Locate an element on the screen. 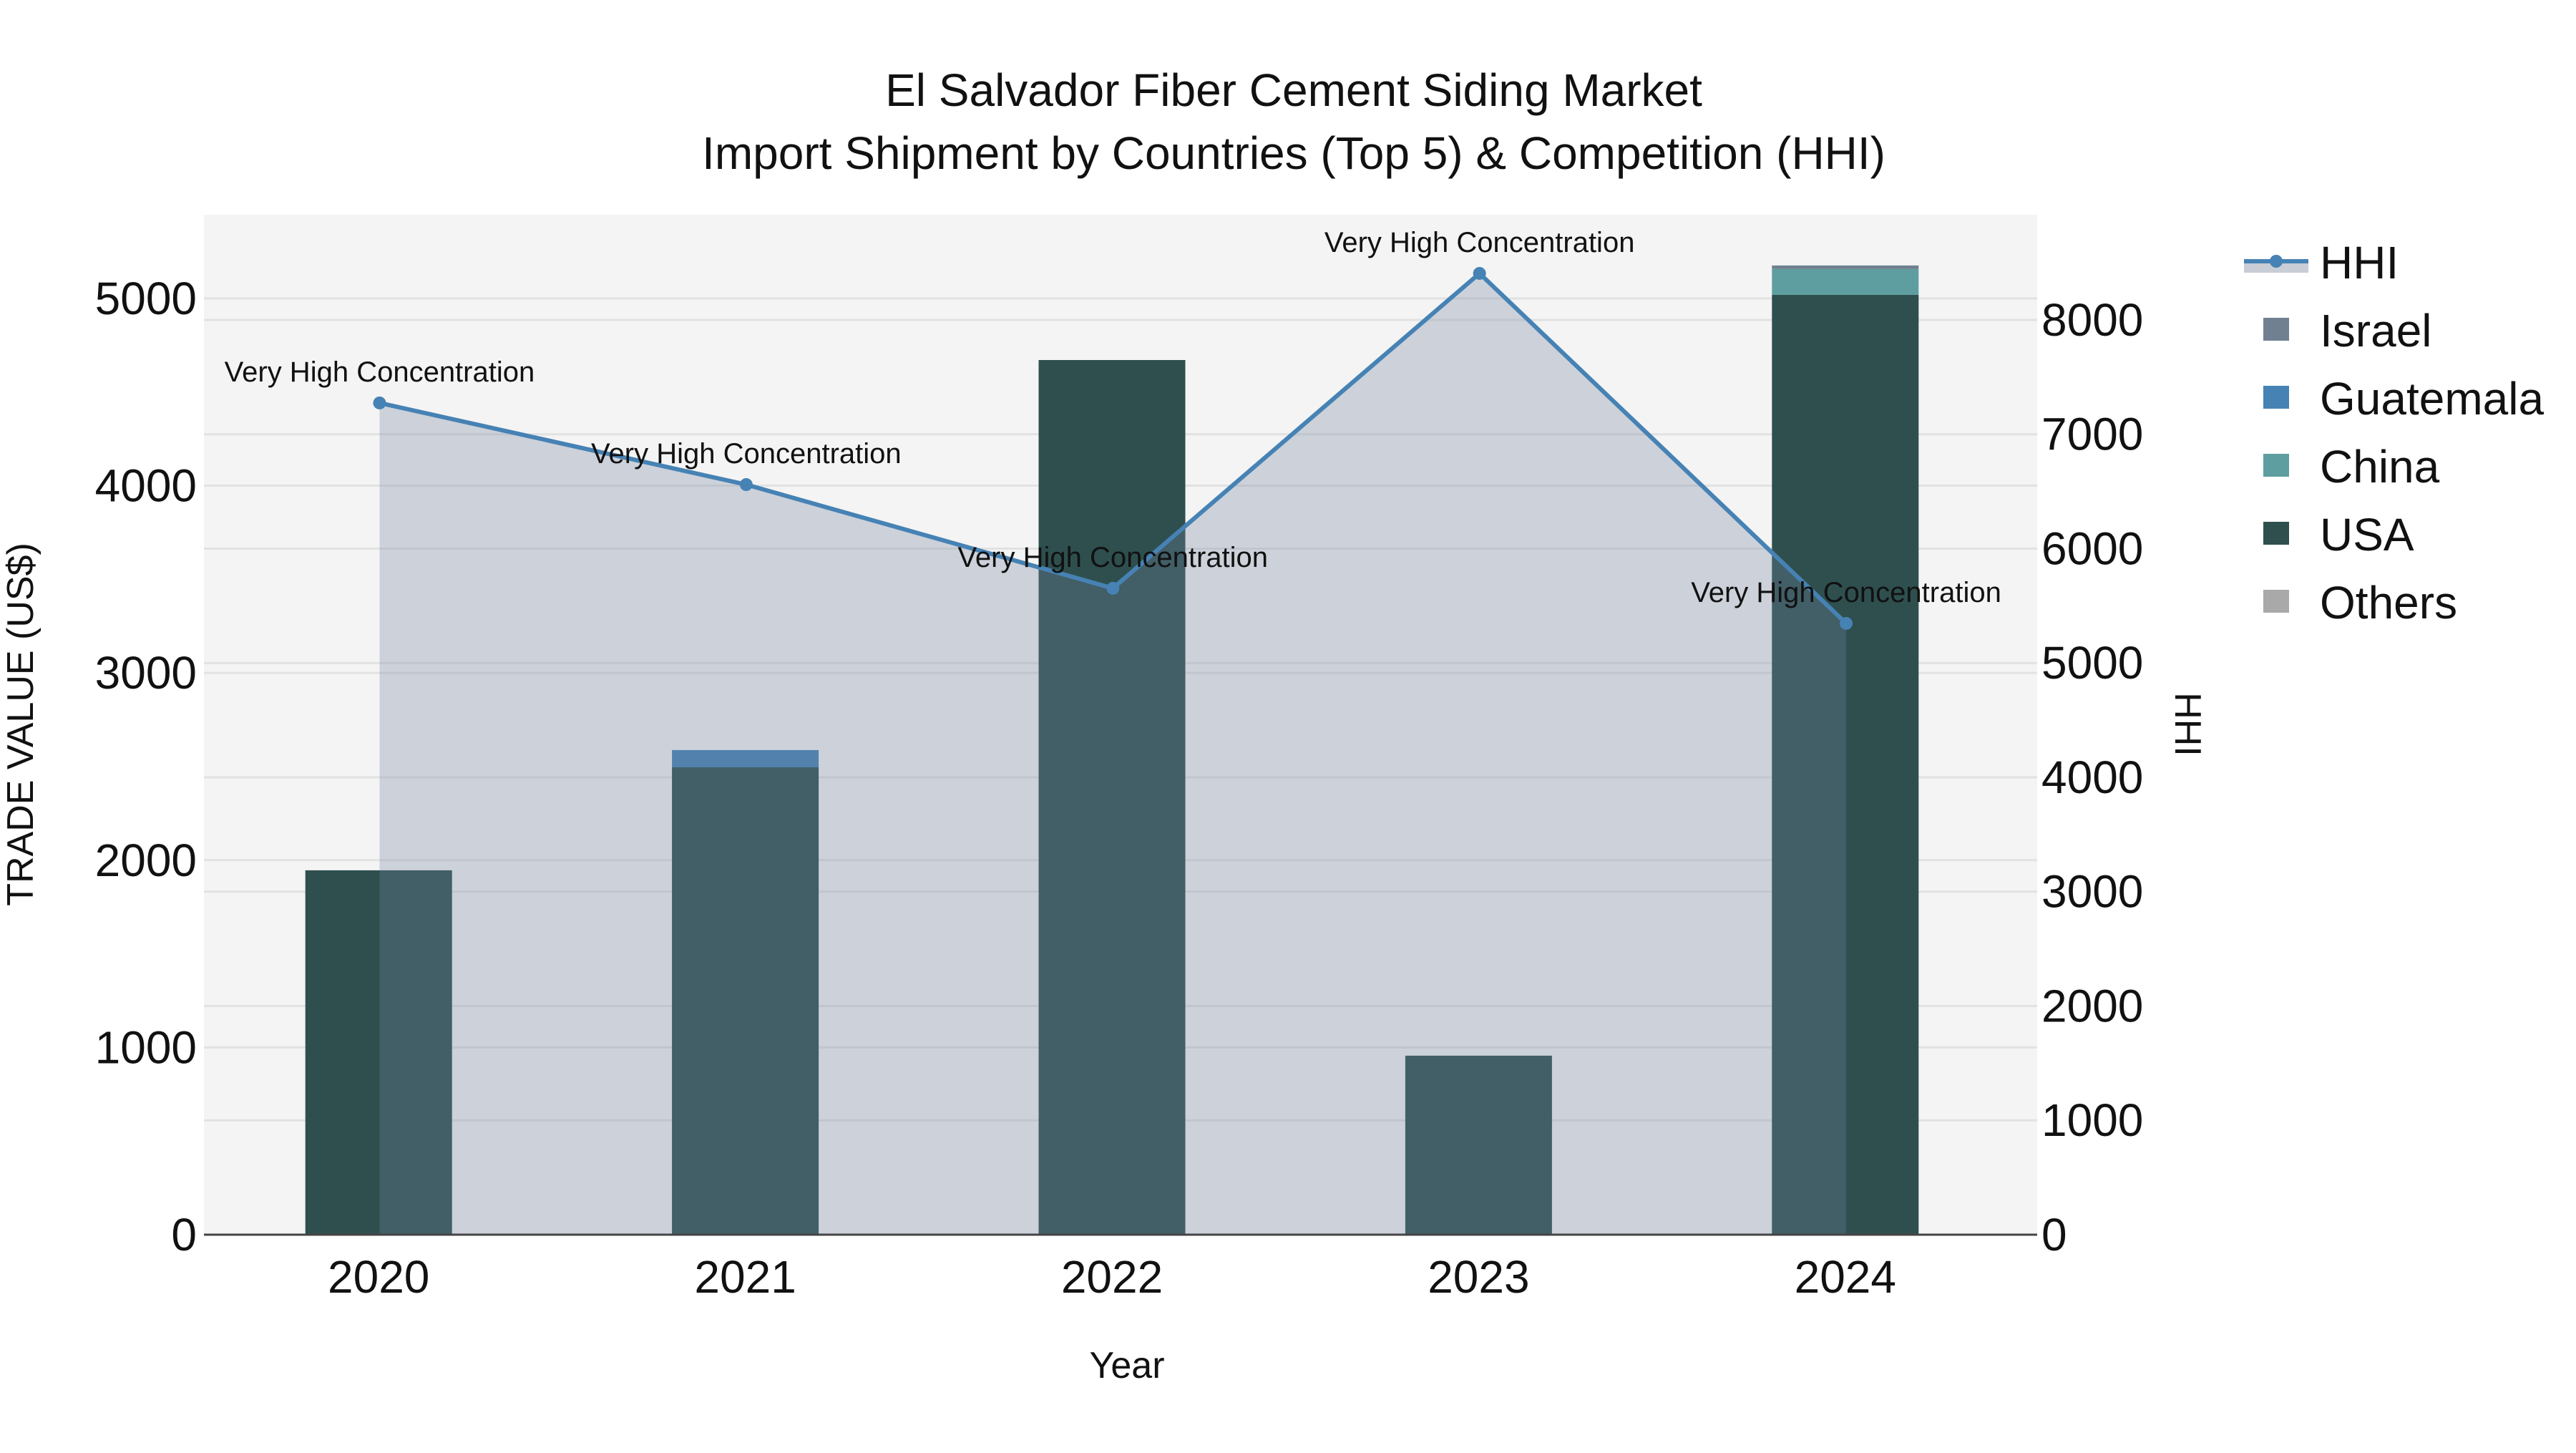 This screenshot has height=1453, width=2576. hhi-marker-2022 is located at coordinates (1113, 588).